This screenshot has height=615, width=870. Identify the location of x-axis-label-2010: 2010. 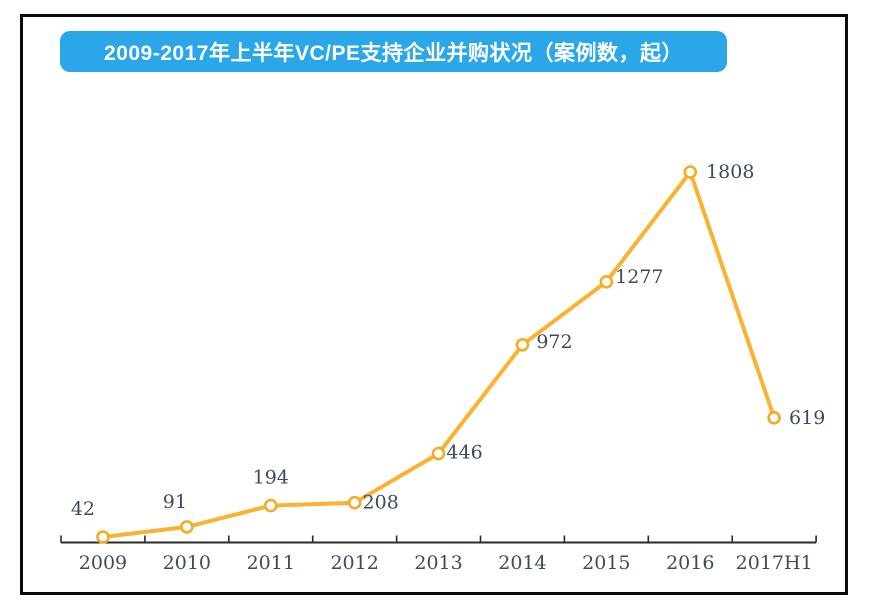
(187, 563).